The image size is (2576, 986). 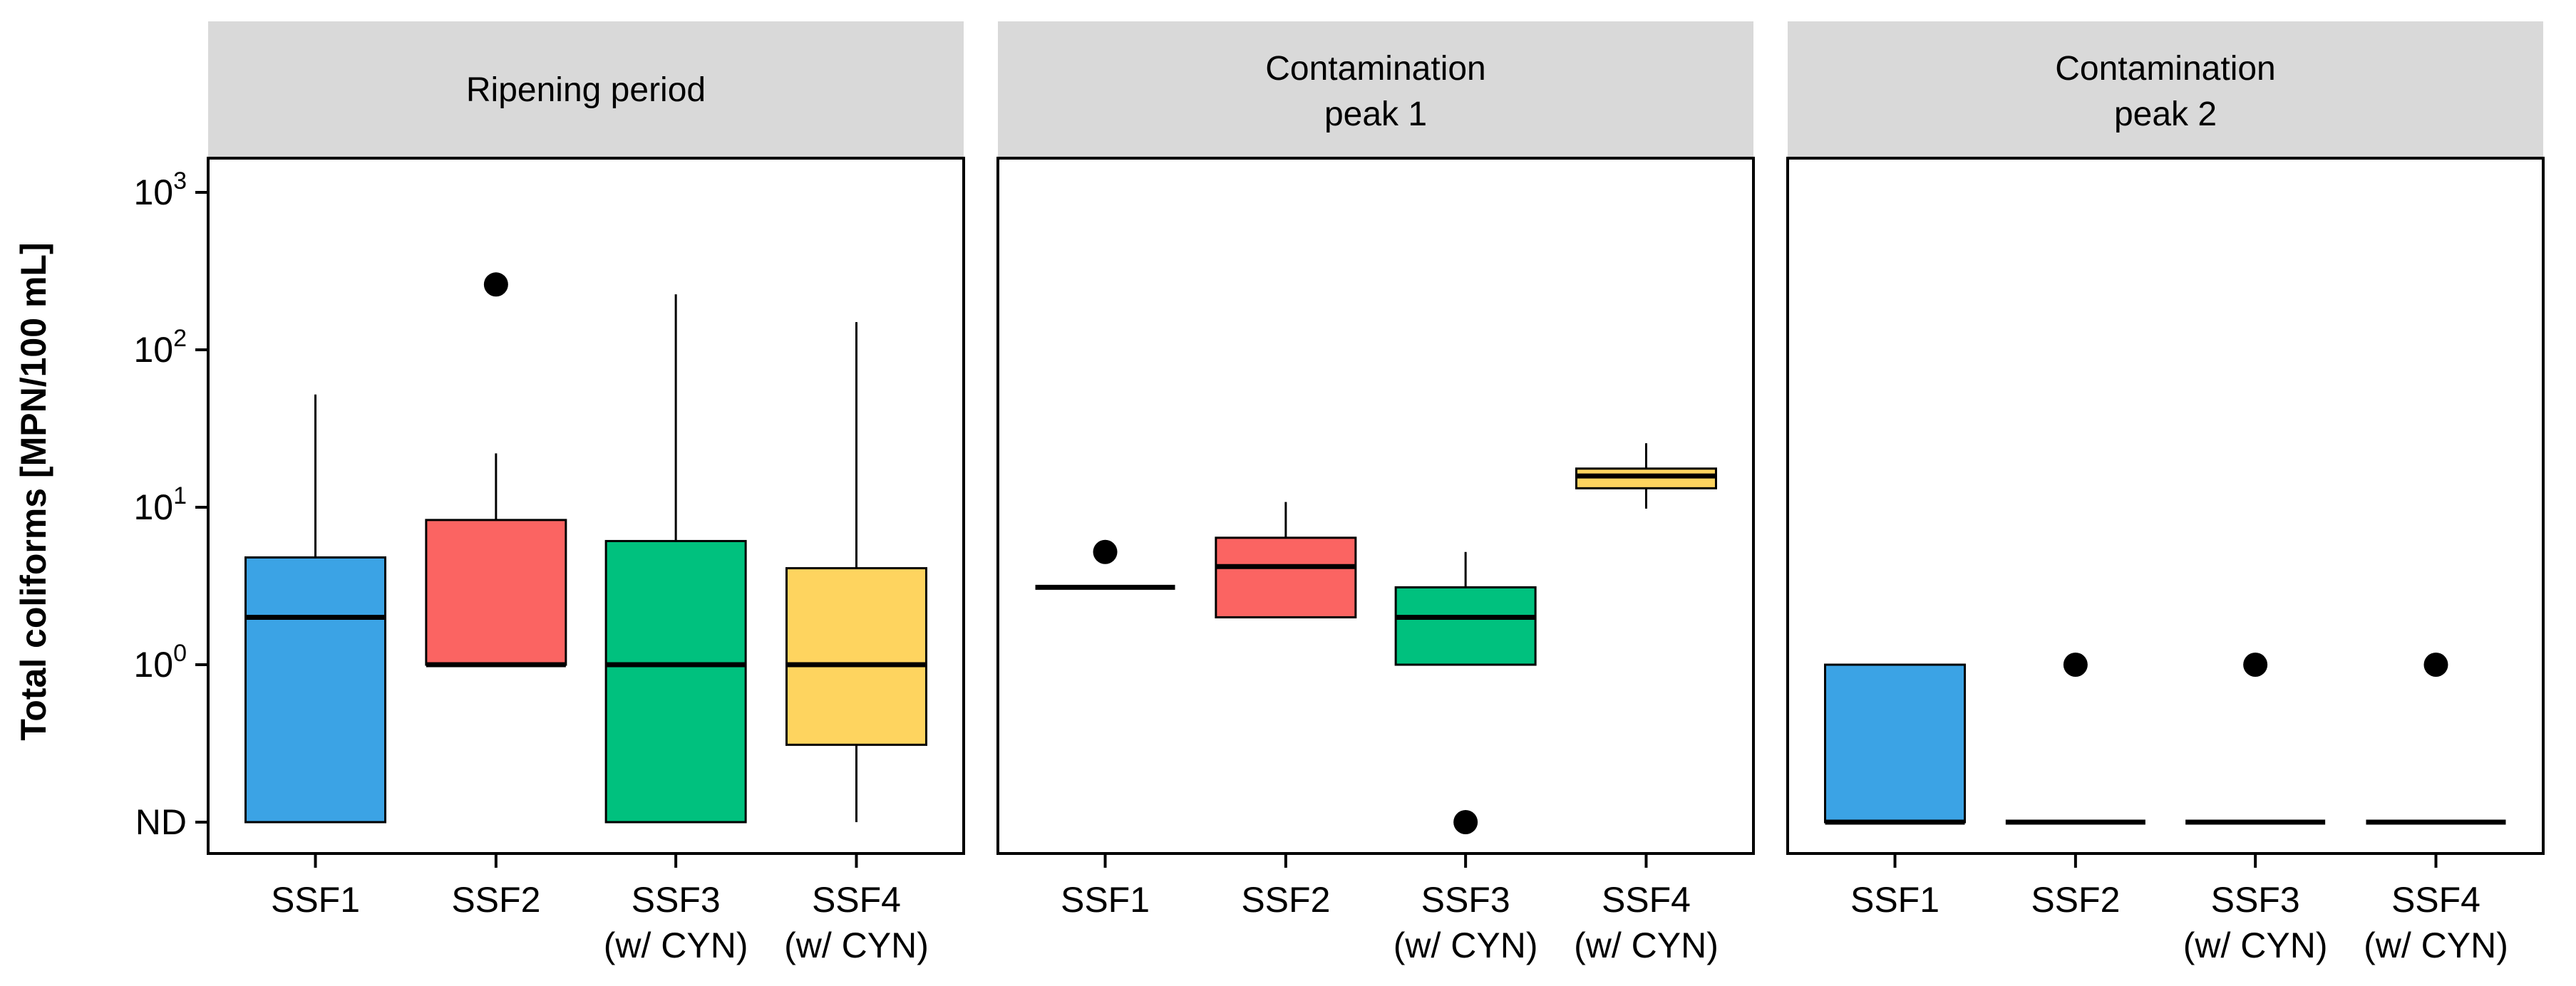 I want to click on panel-title-line: peak 2, so click(x=2165, y=114).